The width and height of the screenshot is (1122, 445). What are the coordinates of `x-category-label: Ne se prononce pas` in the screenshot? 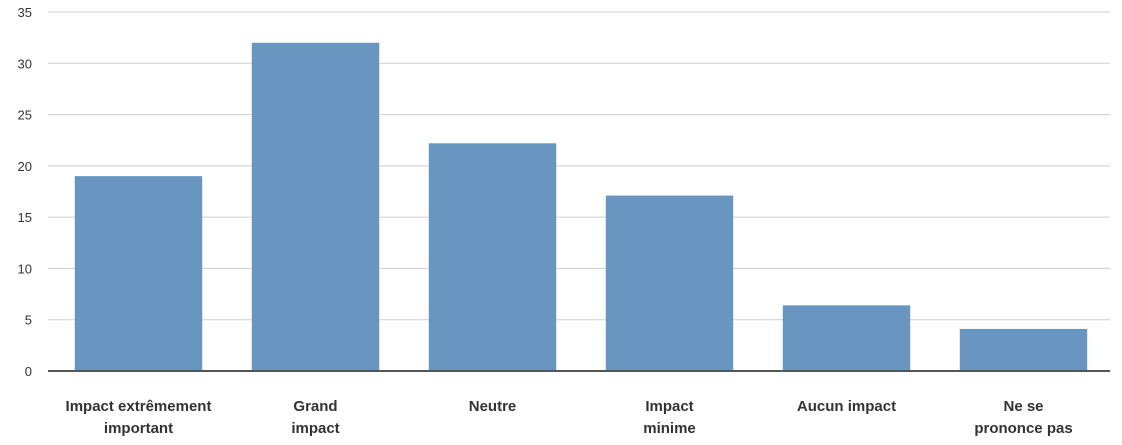 It's located at (1023, 417).